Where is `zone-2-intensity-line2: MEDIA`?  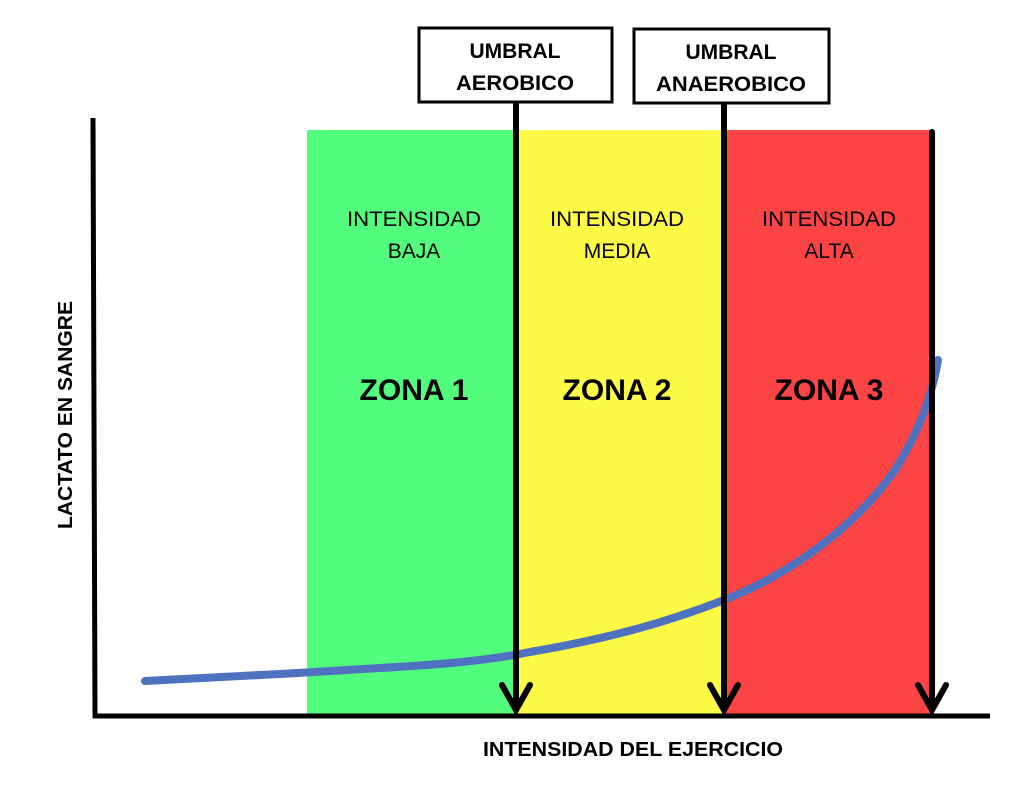
zone-2-intensity-line2: MEDIA is located at coordinates (617, 251).